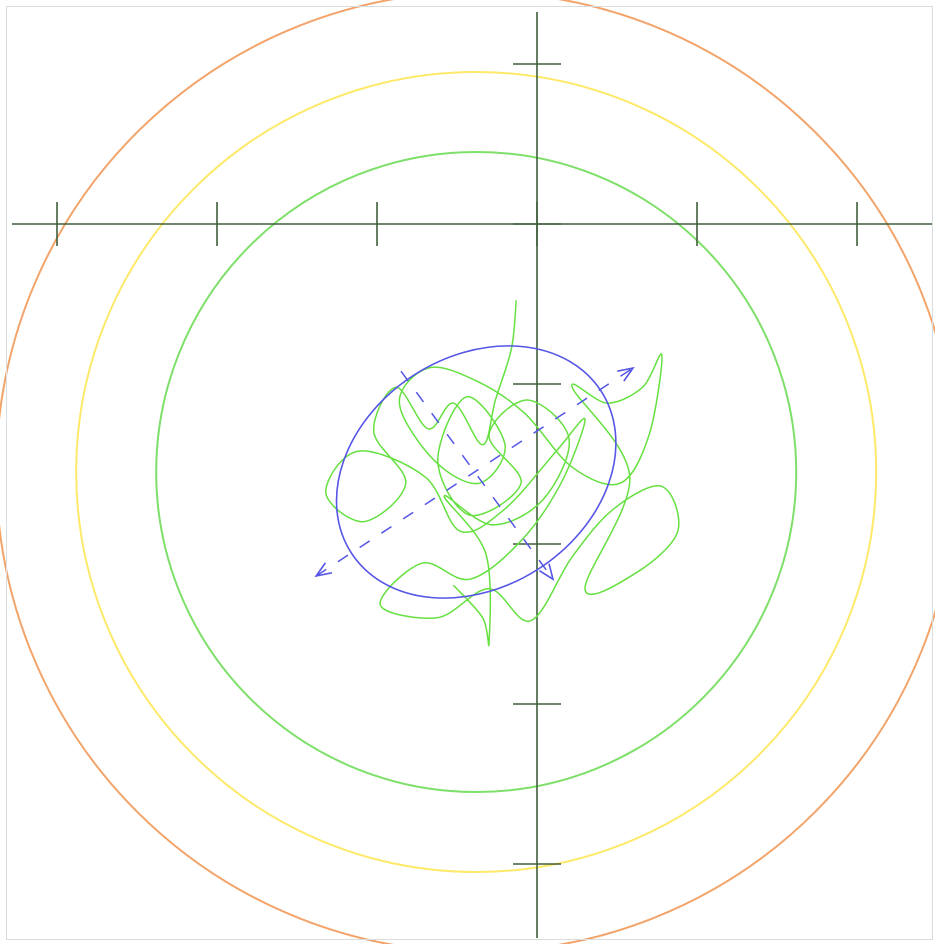 The width and height of the screenshot is (935, 944). Describe the element at coordinates (323, 570) in the screenshot. I see `major-axis-arrowhead-start` at that location.